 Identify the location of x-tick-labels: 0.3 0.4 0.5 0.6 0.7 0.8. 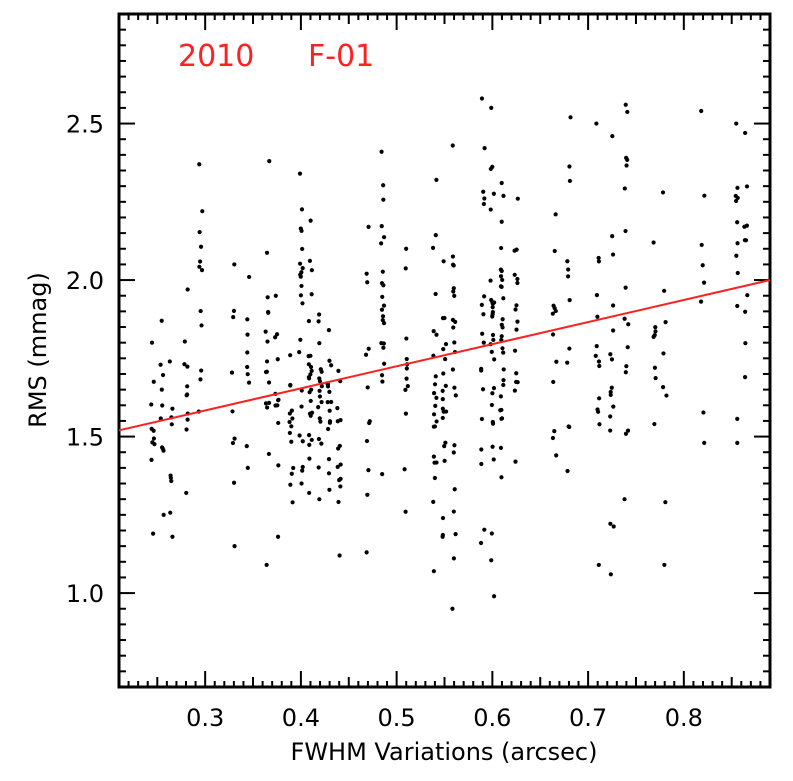
(444, 718).